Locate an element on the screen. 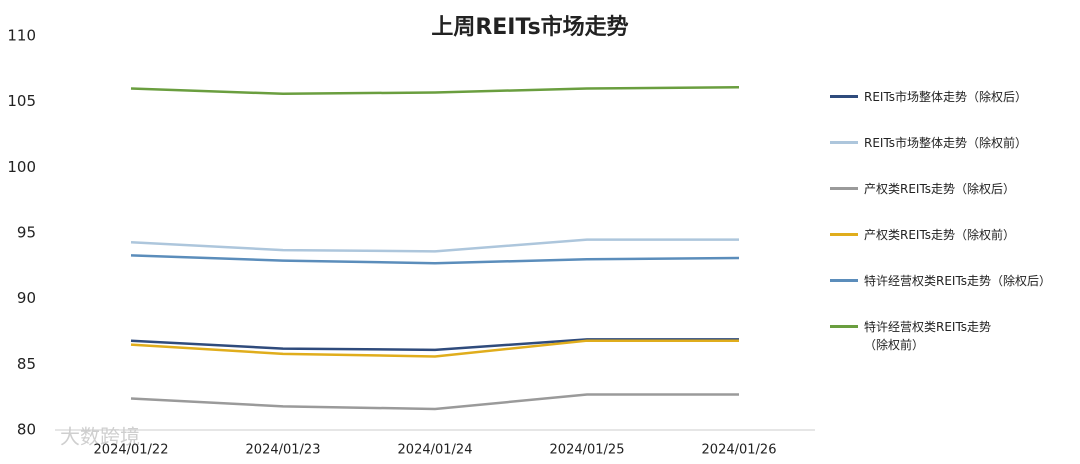 The width and height of the screenshot is (1080, 464). y-tick-label: 105 is located at coordinates (21, 101).